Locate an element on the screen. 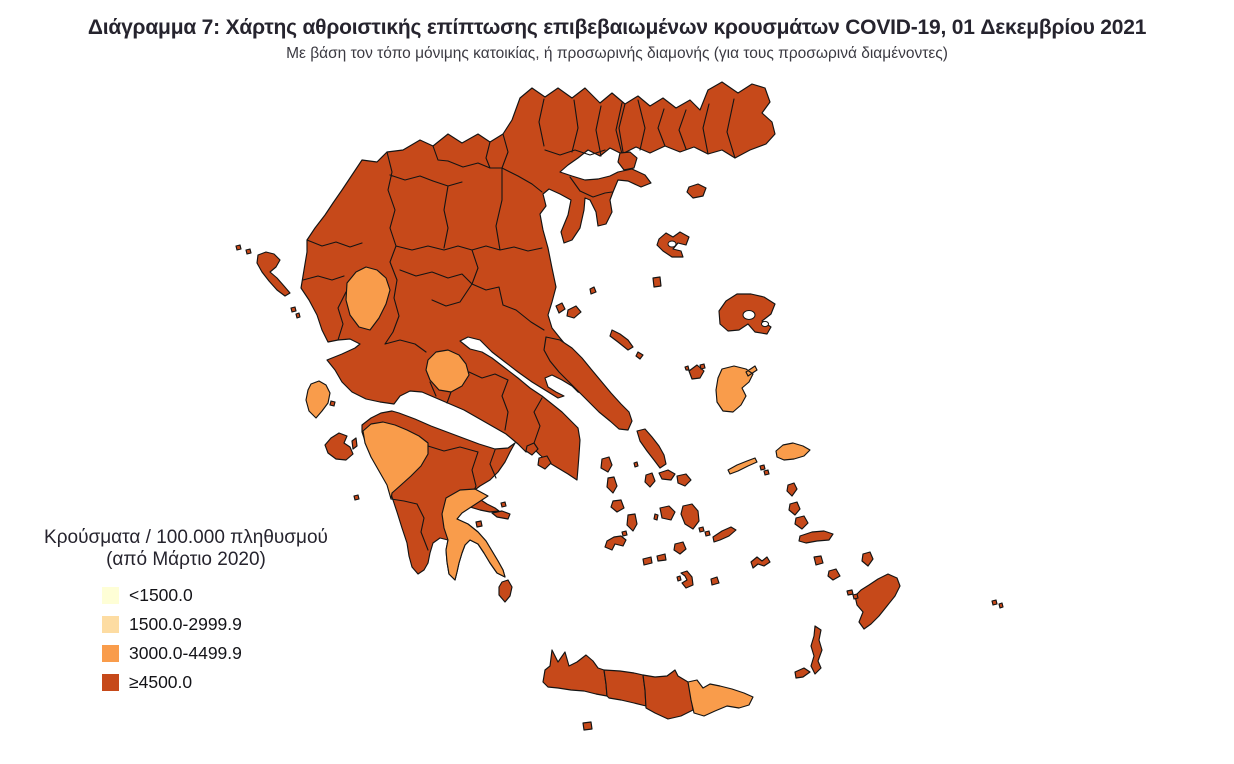 The height and width of the screenshot is (764, 1234). region-rhodes is located at coordinates (877, 601).